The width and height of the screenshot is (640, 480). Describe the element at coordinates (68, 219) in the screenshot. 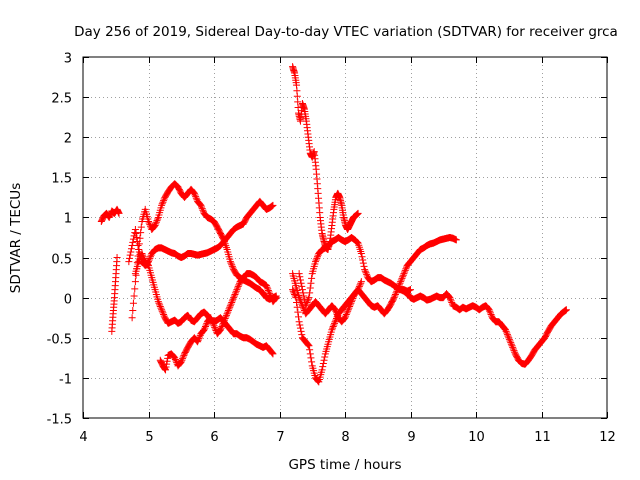

I see `y-tick-label: 1` at that location.